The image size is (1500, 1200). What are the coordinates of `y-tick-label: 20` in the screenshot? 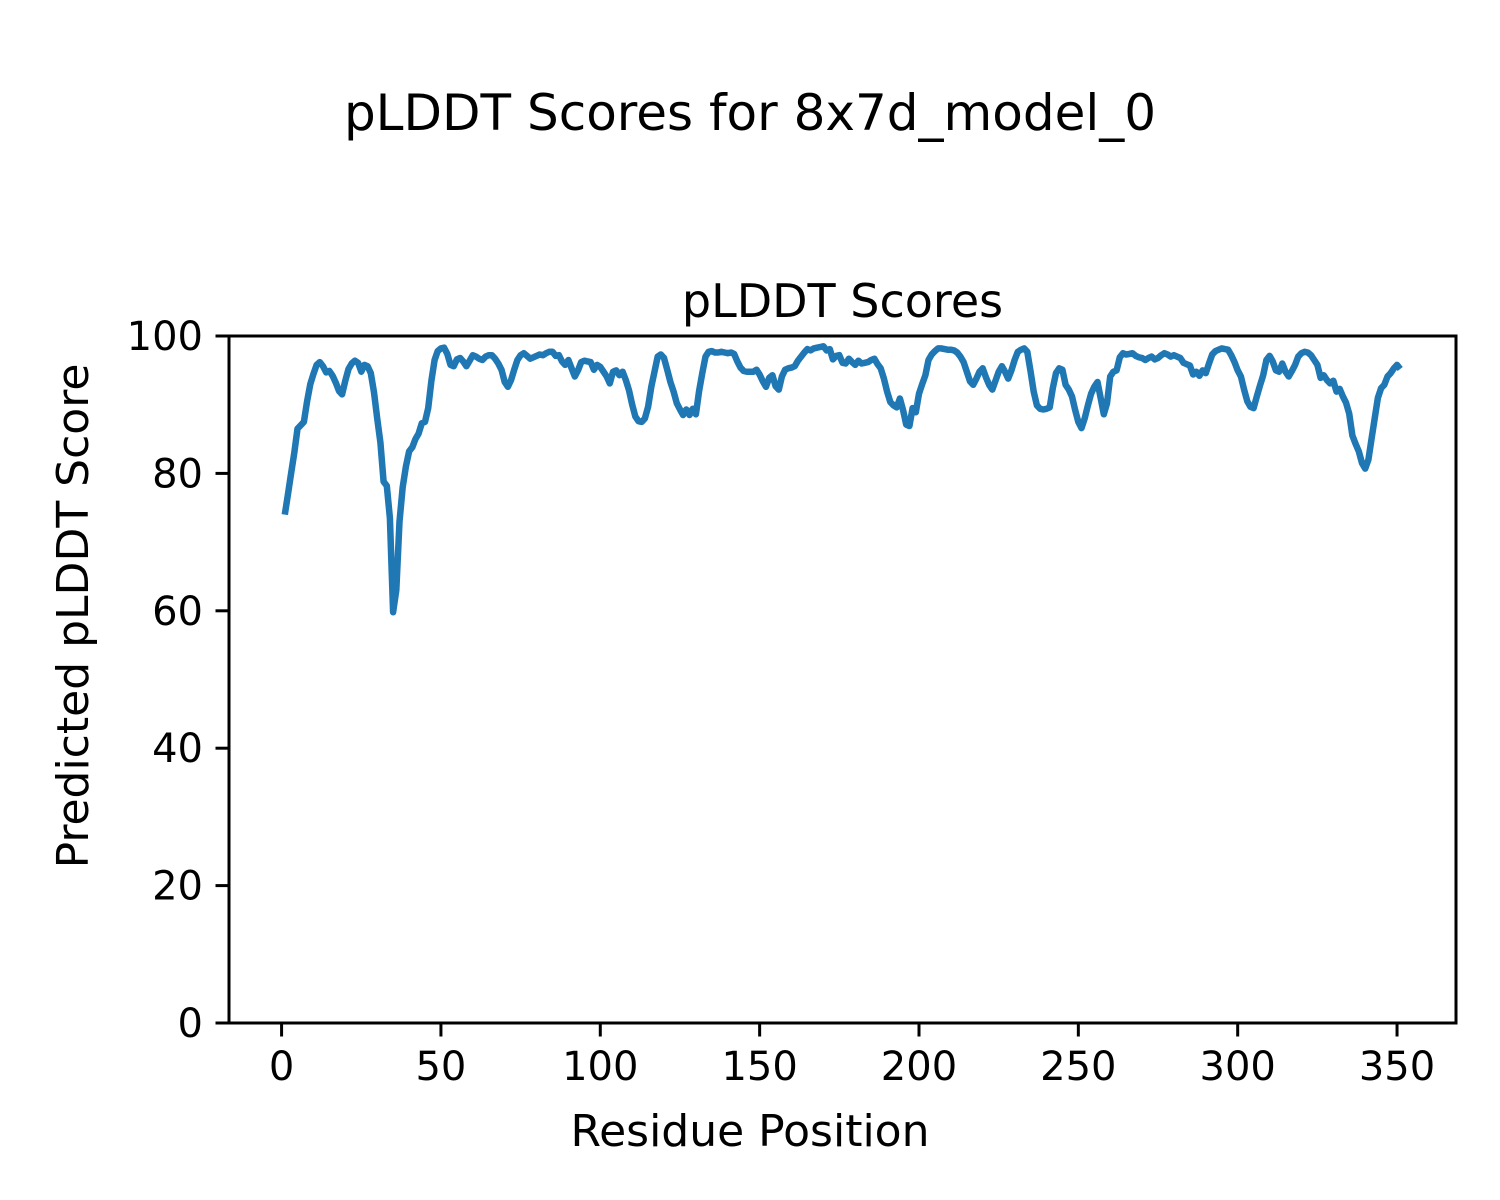 It's located at (177, 887).